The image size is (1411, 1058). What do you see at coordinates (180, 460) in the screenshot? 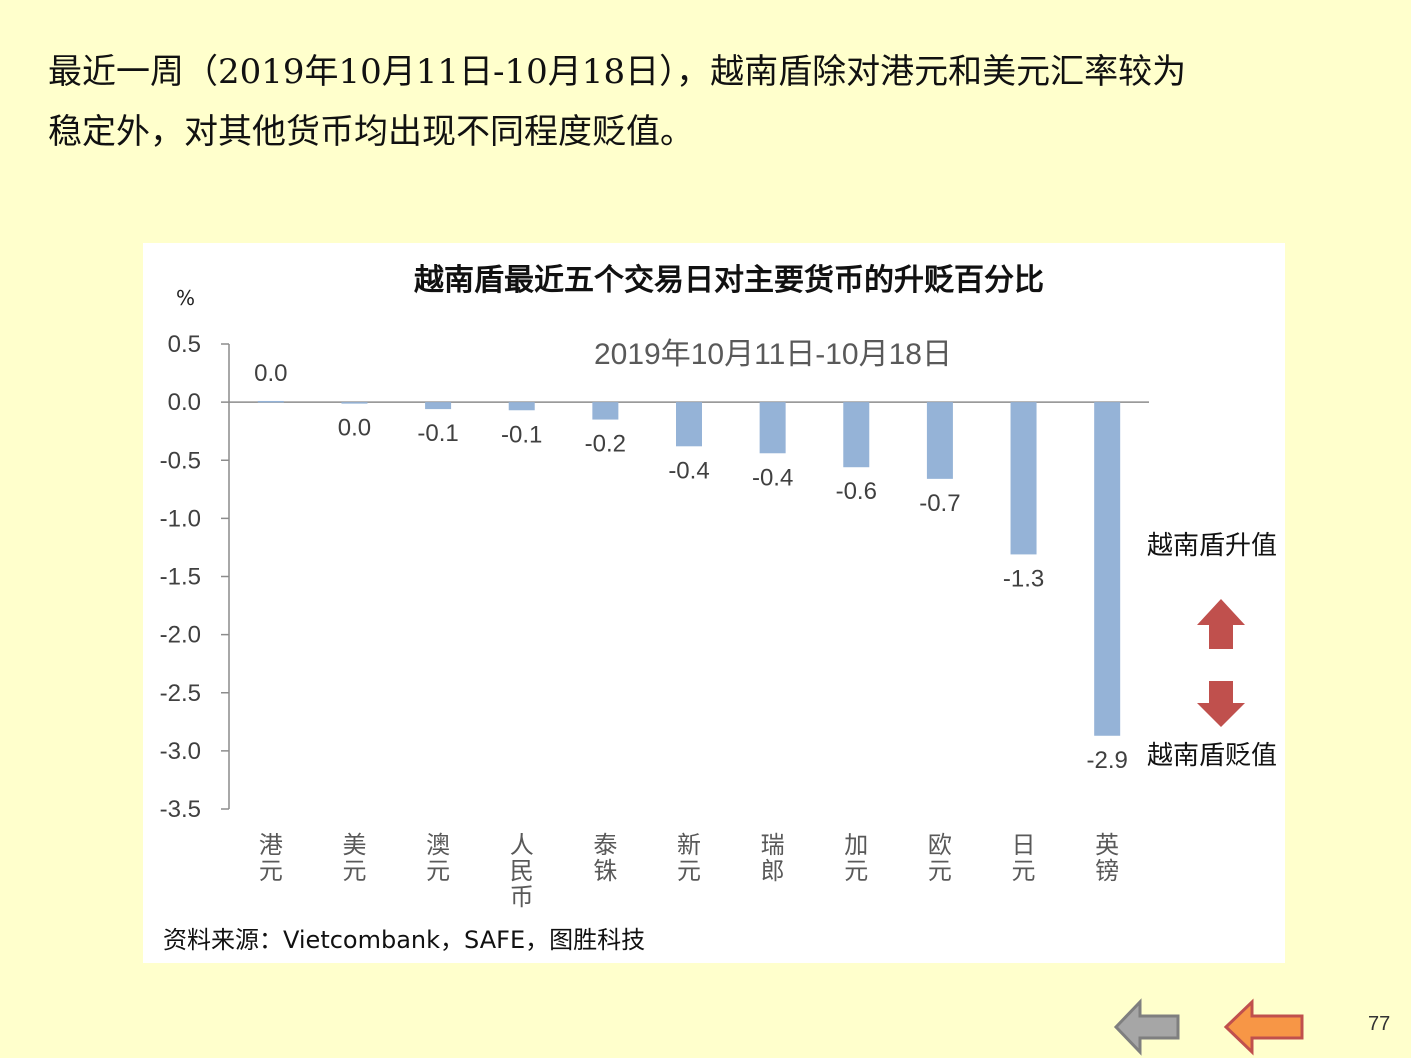
I see `y-tick-label: -0.5` at bounding box center [180, 460].